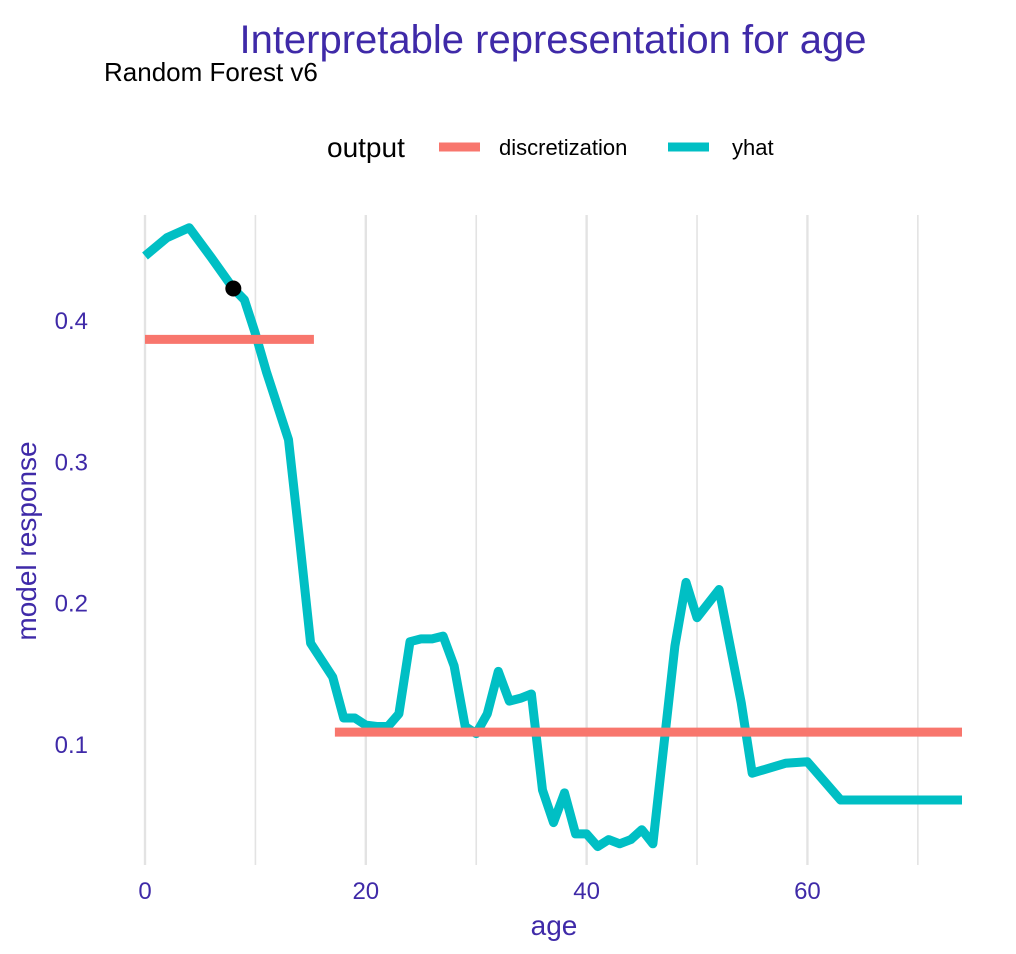 This screenshot has width=1016, height=954. Describe the element at coordinates (71, 462) in the screenshot. I see `y-tick-label: 0.3` at that location.